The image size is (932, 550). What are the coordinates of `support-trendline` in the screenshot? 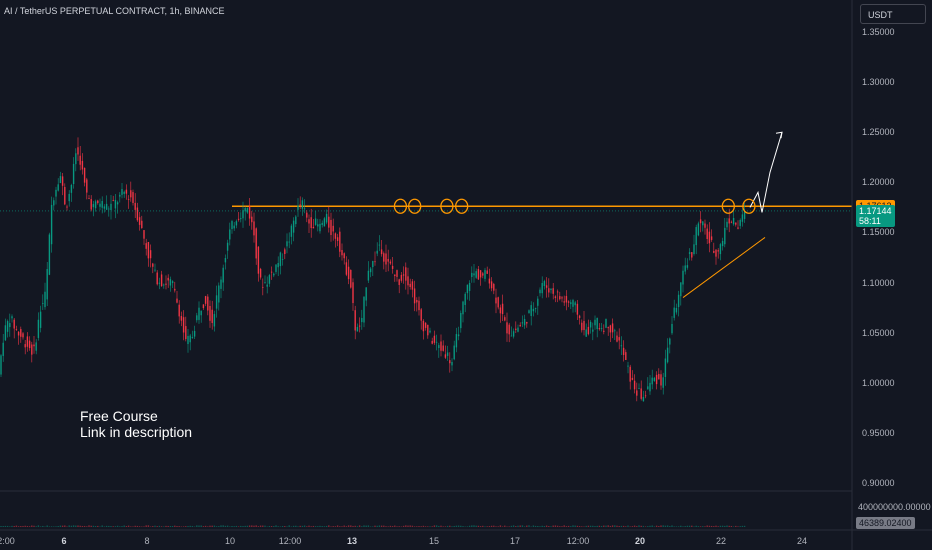 It's located at (724, 267).